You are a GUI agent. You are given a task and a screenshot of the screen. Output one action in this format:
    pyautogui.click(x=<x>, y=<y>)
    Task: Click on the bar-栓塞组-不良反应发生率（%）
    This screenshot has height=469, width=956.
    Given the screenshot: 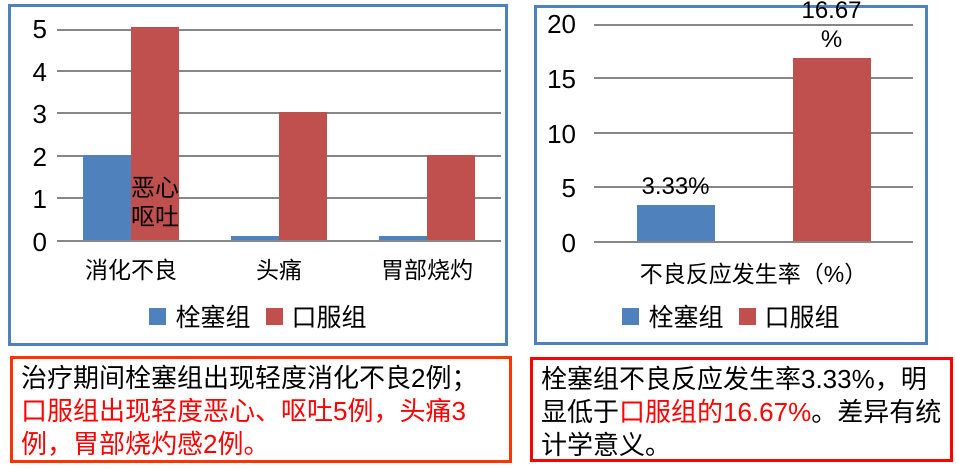 What is the action you would take?
    pyautogui.click(x=675, y=222)
    